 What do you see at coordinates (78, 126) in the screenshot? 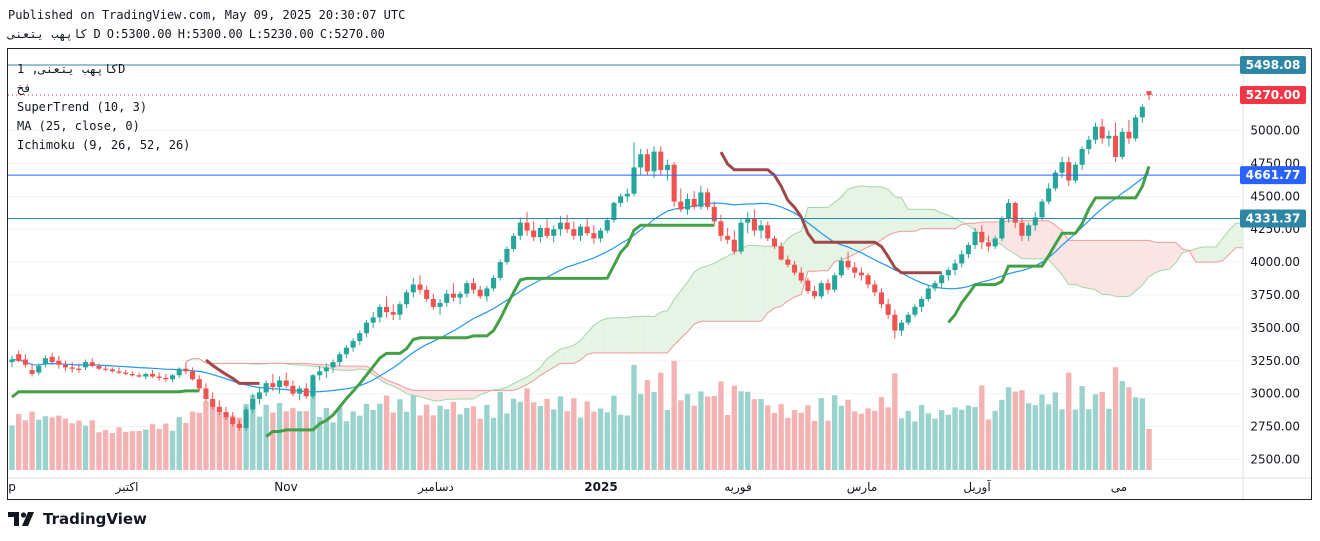
I see `legend-ma: MA (25, close, 0)` at bounding box center [78, 126].